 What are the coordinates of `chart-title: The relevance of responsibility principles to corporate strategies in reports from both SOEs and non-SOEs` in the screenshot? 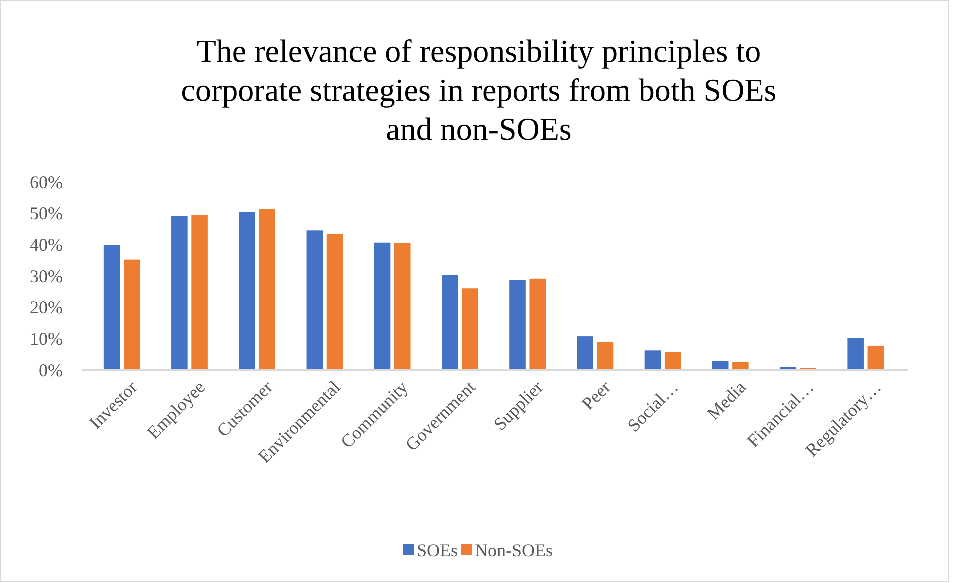 It's located at (479, 90).